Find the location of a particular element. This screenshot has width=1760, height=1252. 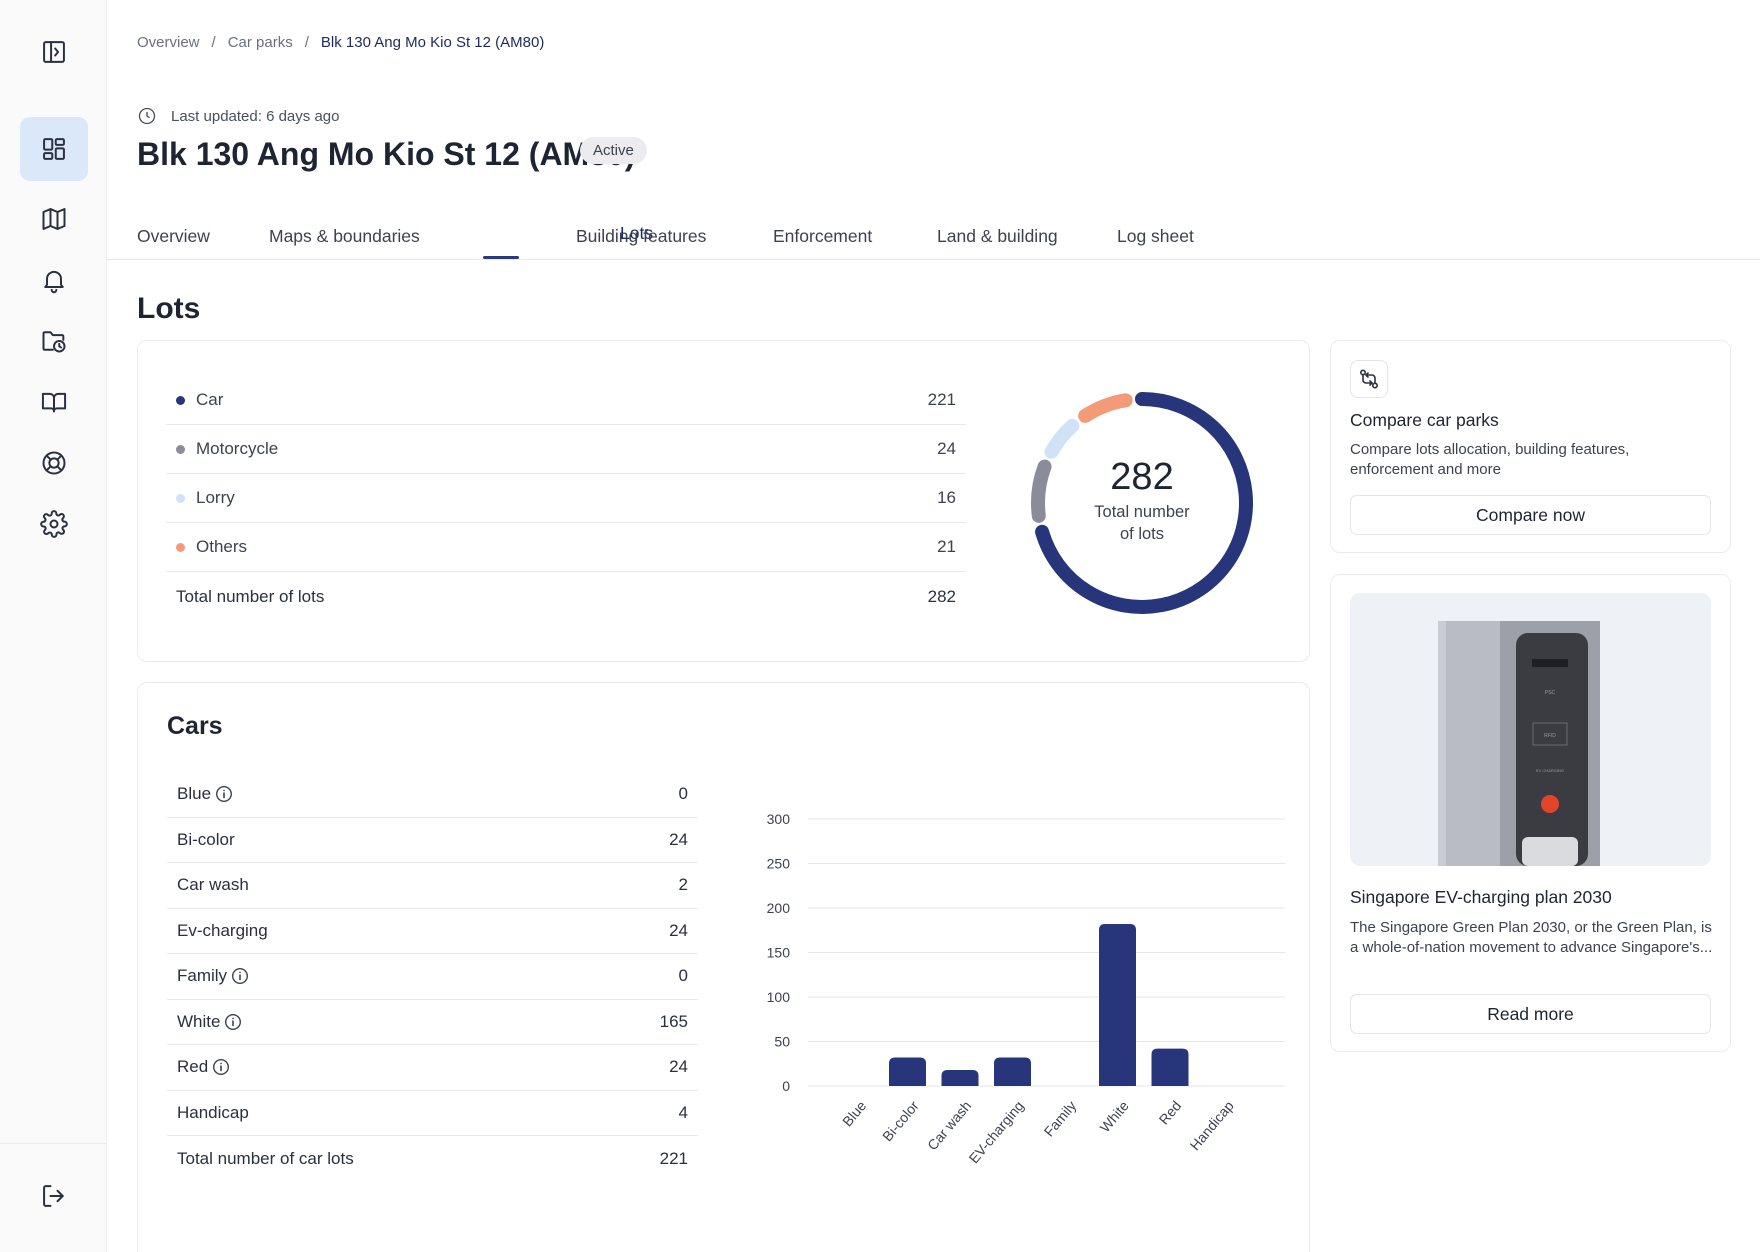

lots-donut-chart is located at coordinates (1142, 503).